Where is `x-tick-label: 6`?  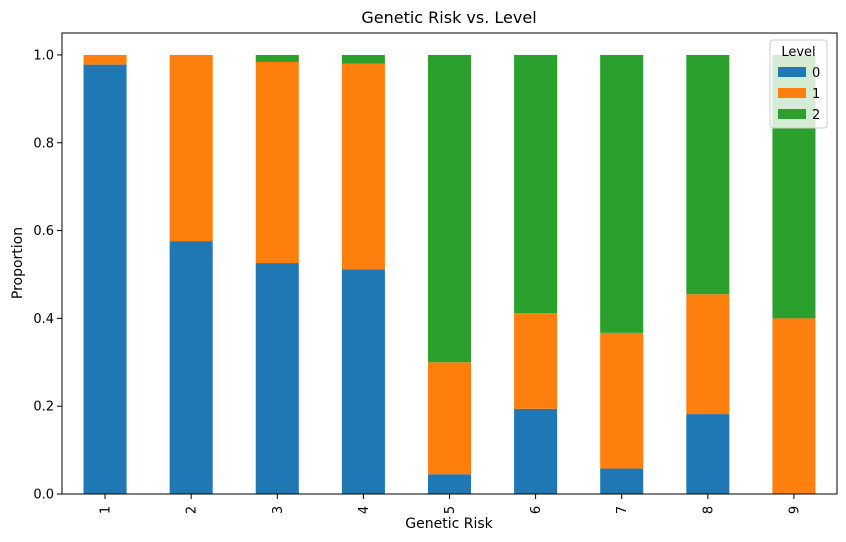
x-tick-label: 6 is located at coordinates (536, 510).